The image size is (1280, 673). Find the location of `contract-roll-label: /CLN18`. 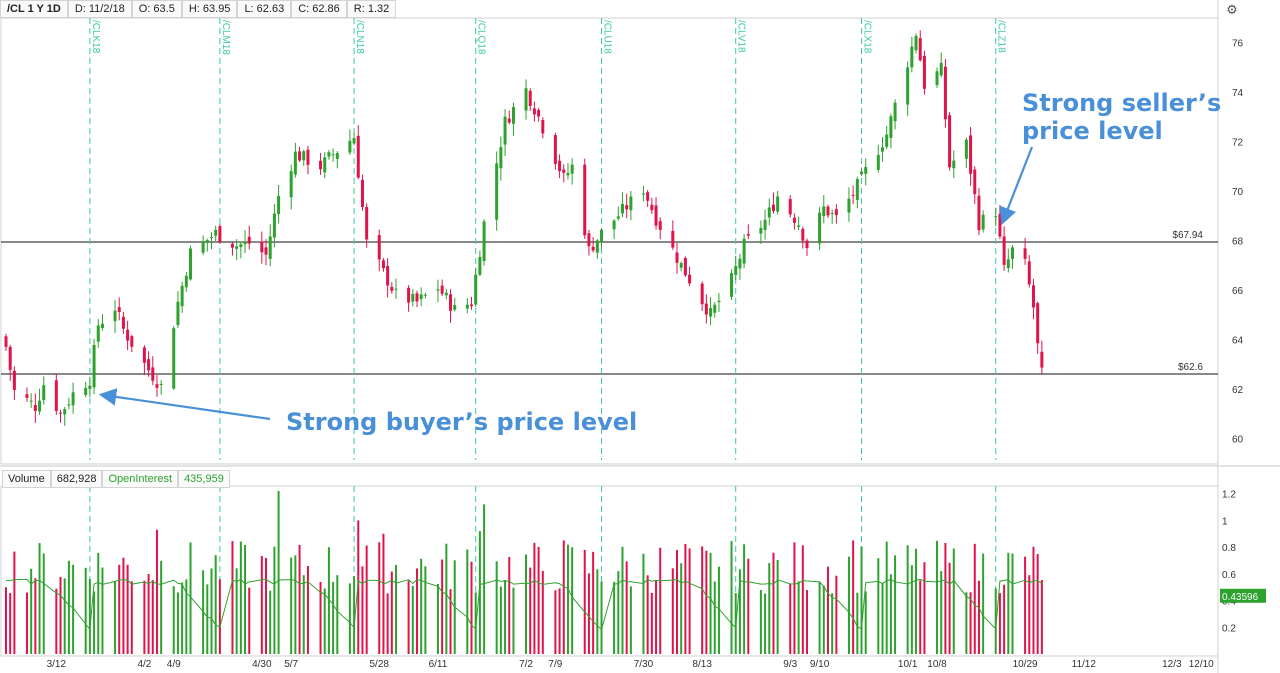

contract-roll-label: /CLN18 is located at coordinates (359, 37).